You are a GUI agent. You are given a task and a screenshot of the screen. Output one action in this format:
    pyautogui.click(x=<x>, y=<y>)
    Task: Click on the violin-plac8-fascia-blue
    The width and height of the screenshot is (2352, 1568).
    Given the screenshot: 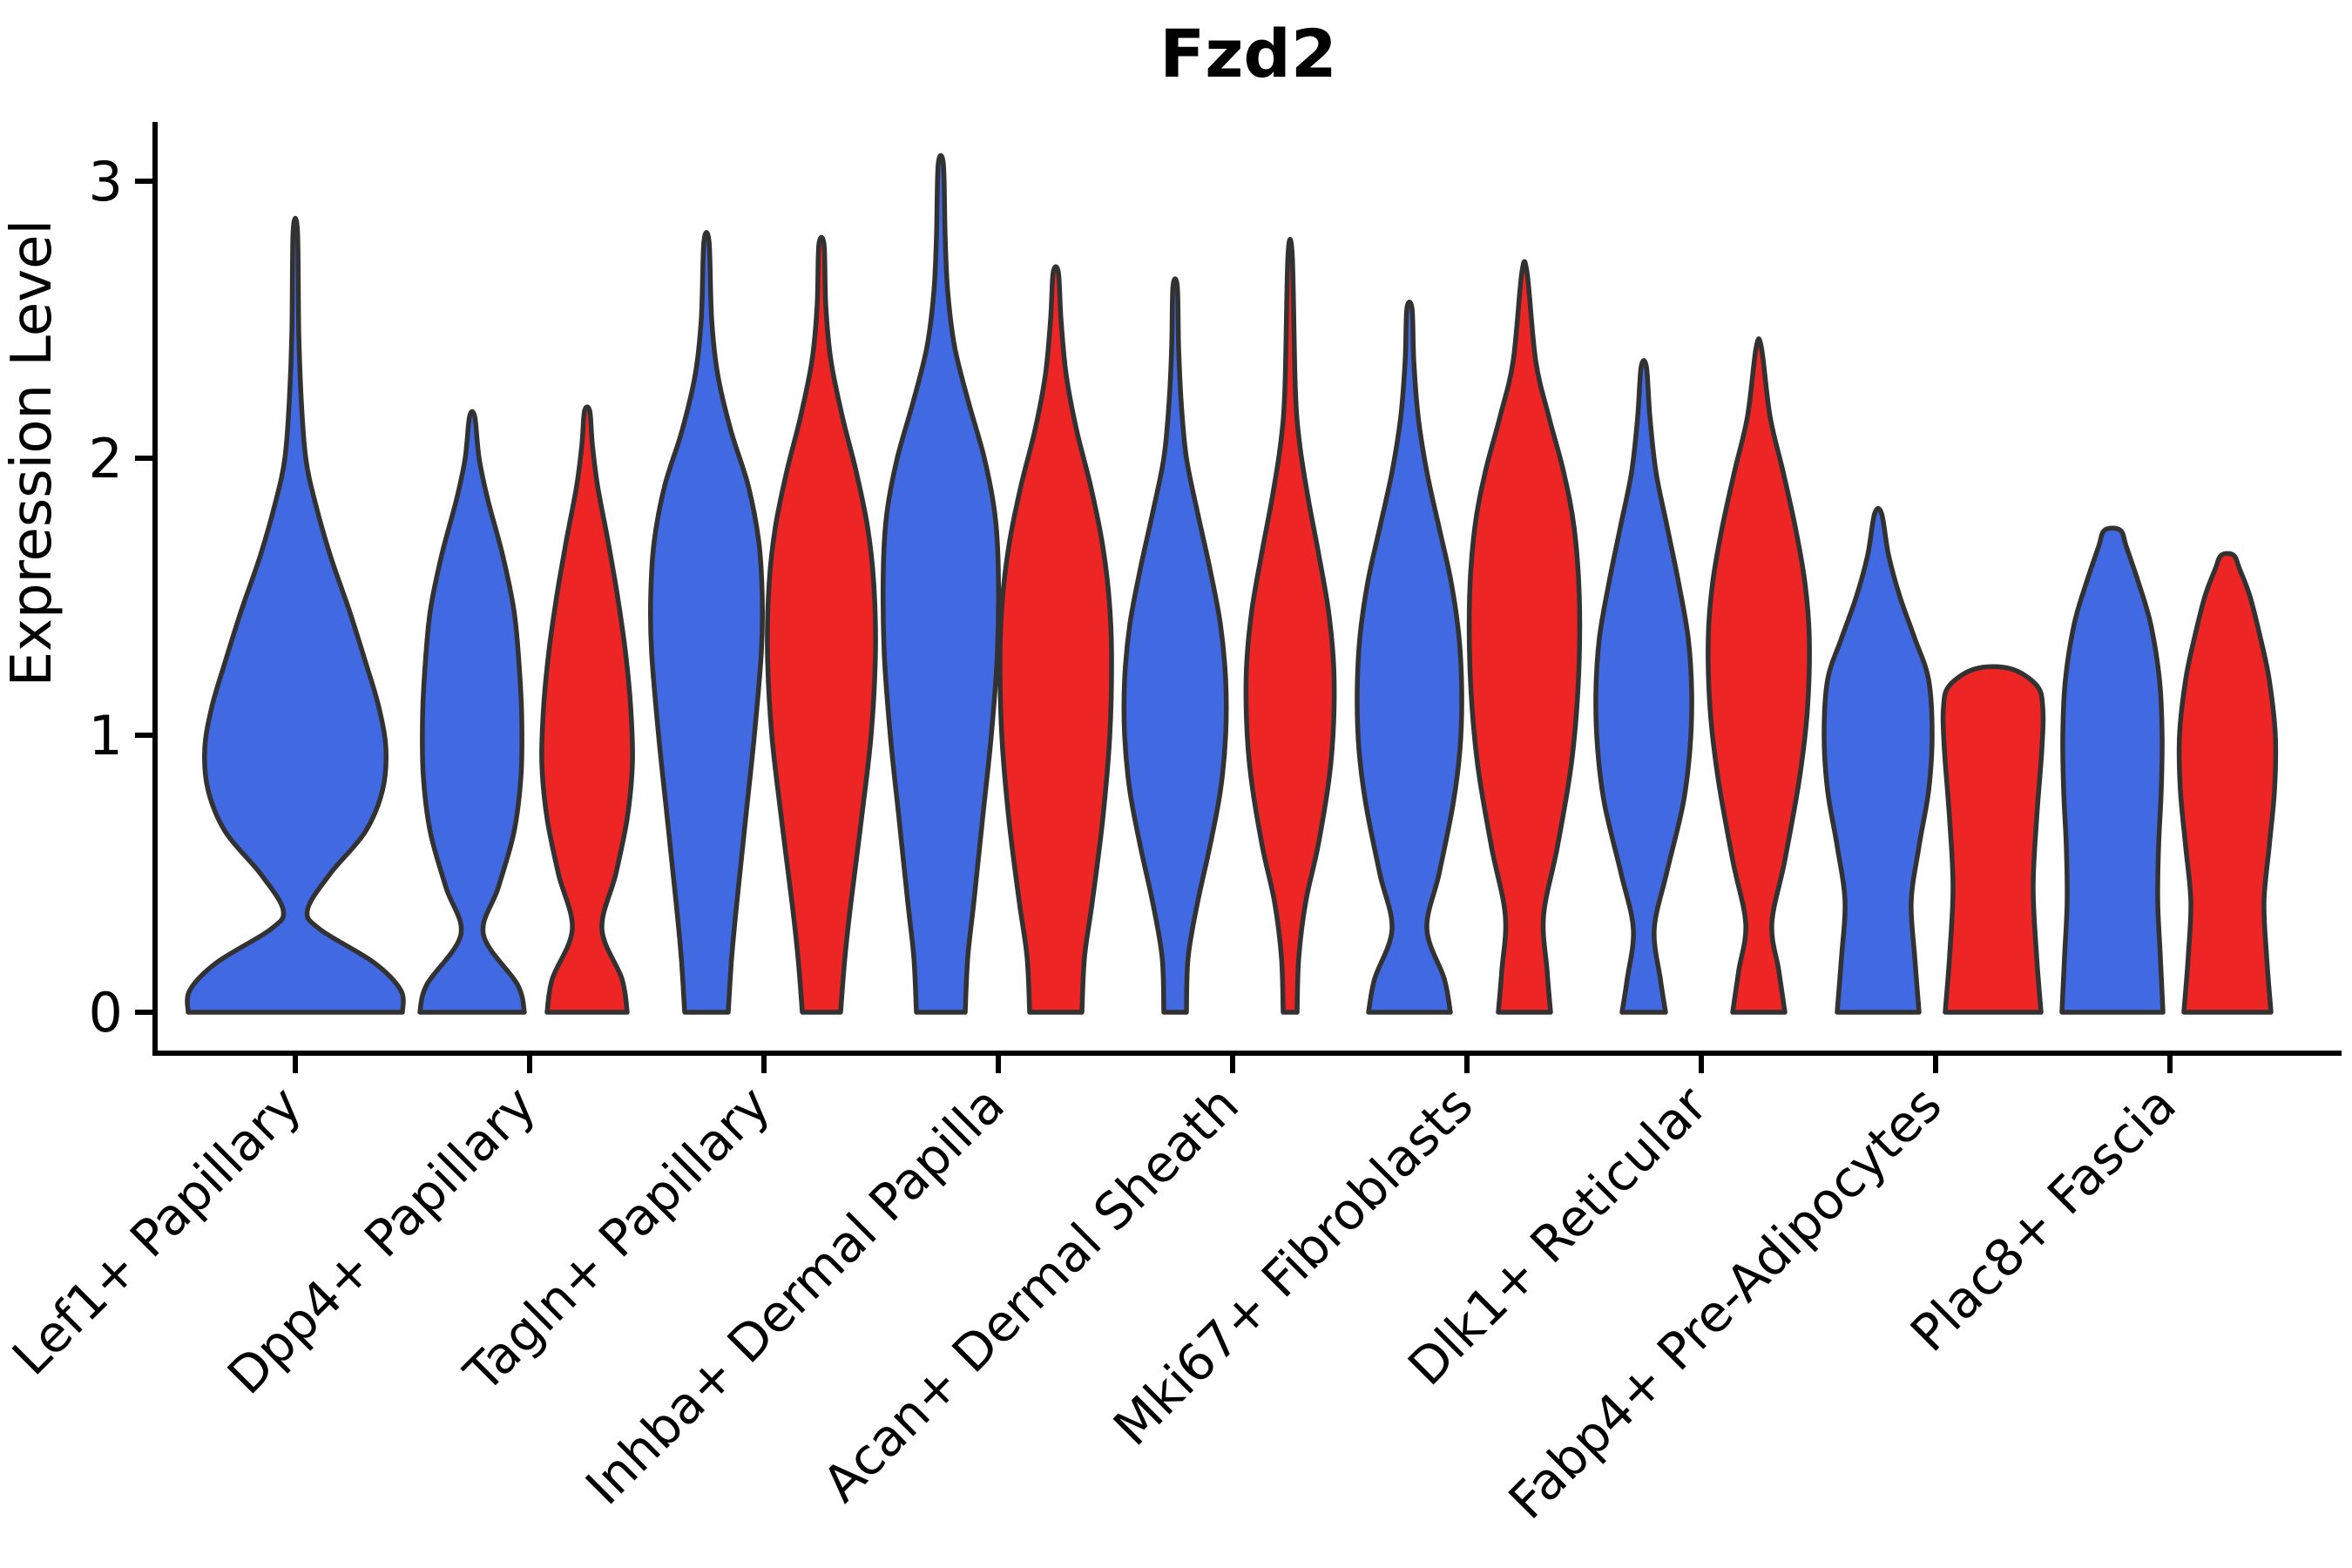 What is the action you would take?
    pyautogui.click(x=2112, y=770)
    